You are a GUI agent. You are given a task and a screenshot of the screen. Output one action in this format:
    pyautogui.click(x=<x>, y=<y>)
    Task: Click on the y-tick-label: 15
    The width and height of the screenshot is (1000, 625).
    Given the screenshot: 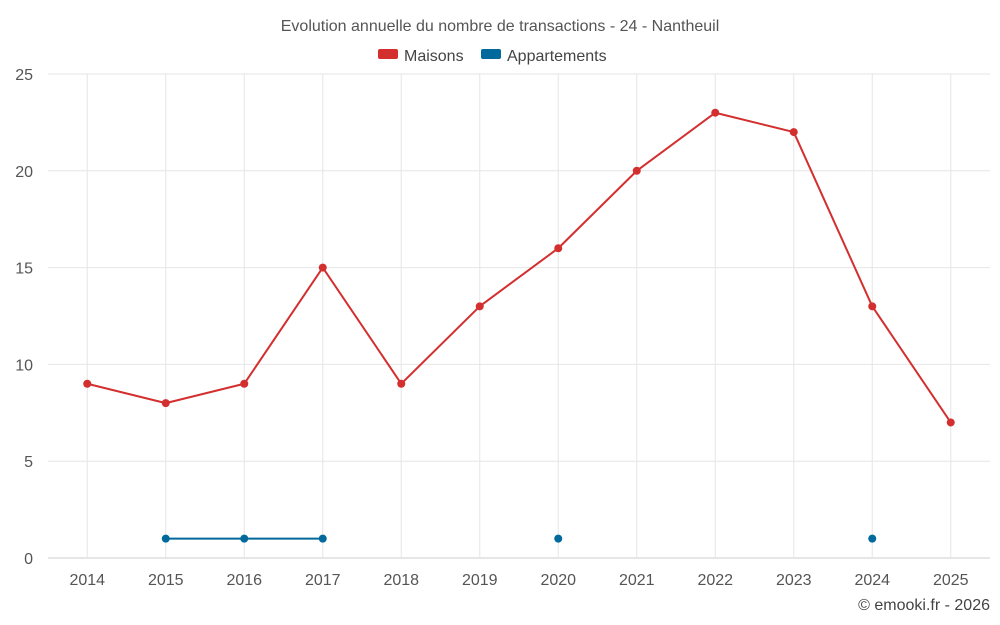 What is the action you would take?
    pyautogui.click(x=24, y=269)
    